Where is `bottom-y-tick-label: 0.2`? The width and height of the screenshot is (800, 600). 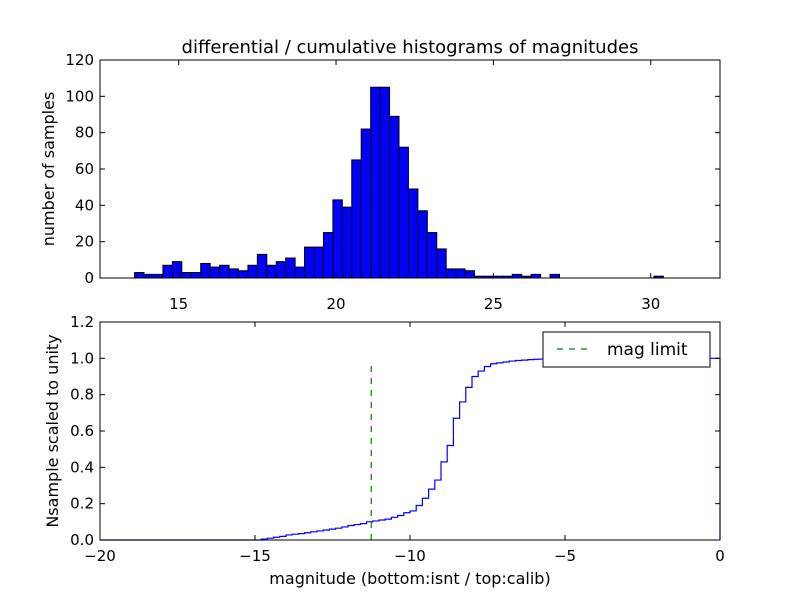 bottom-y-tick-label: 0.2 is located at coordinates (82, 504).